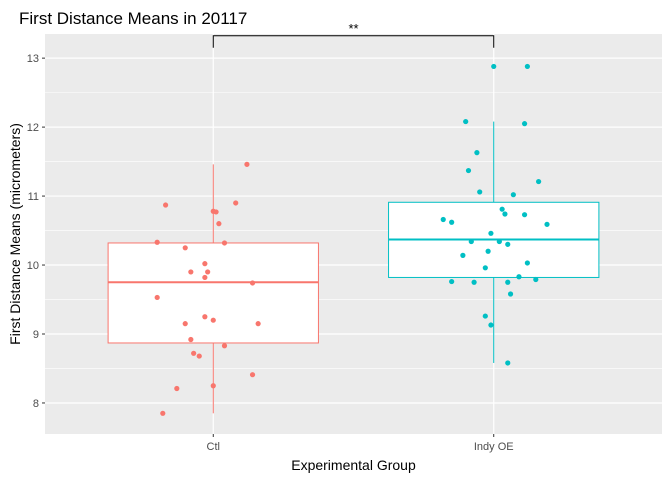  Describe the element at coordinates (133, 18) in the screenshot. I see `chart-title: First Distance Means in 20117` at that location.